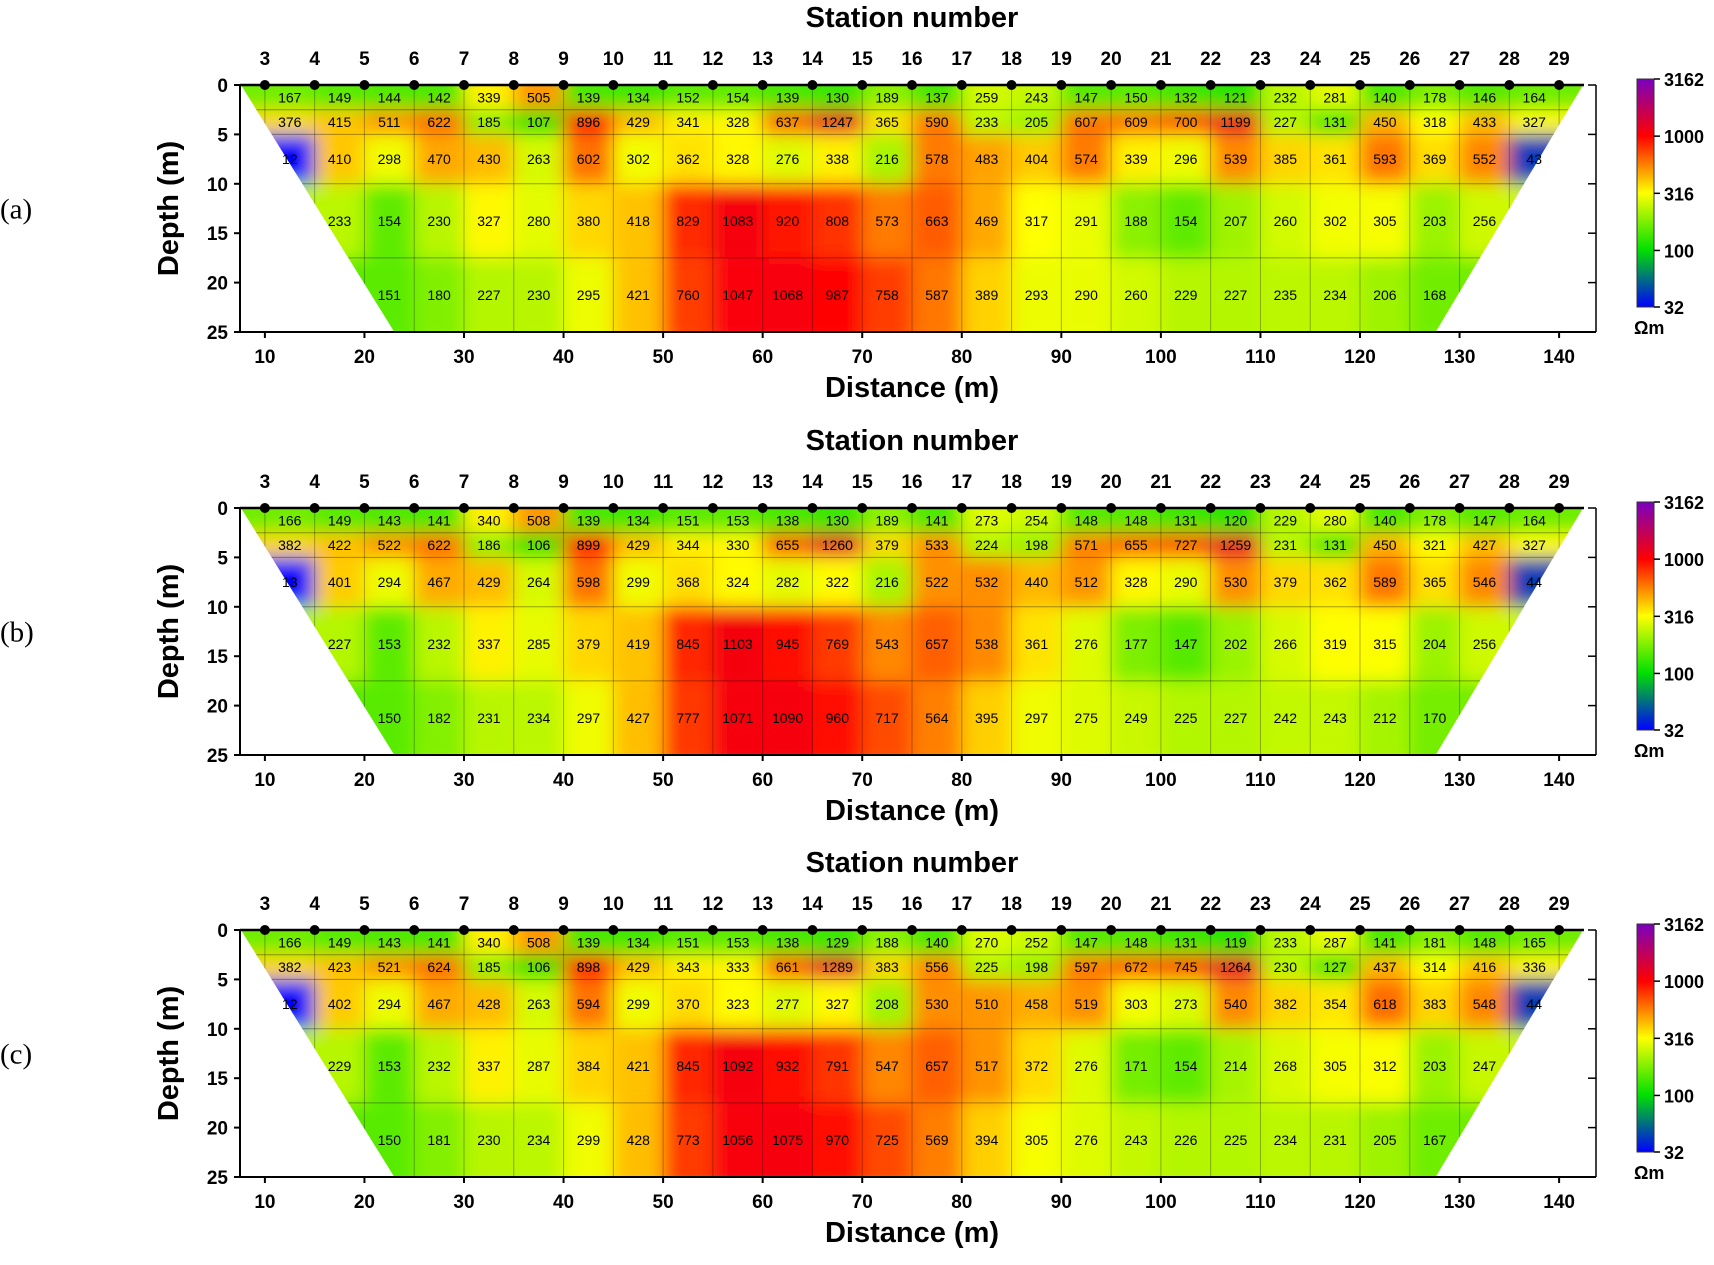 This screenshot has width=1714, height=1265. What do you see at coordinates (1136, 644) in the screenshot?
I see `data-label: 177` at bounding box center [1136, 644].